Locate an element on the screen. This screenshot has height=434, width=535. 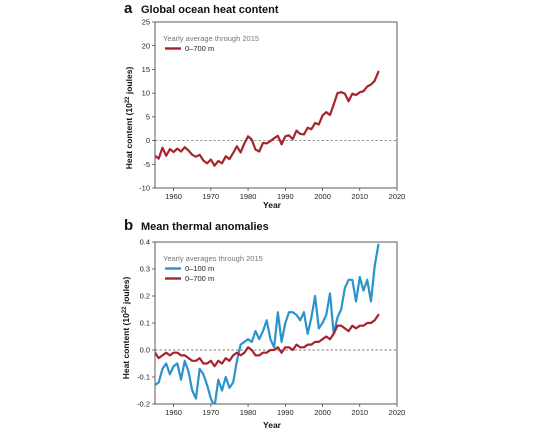
panel-b-xtick-label: 1980 is located at coordinates (248, 412).